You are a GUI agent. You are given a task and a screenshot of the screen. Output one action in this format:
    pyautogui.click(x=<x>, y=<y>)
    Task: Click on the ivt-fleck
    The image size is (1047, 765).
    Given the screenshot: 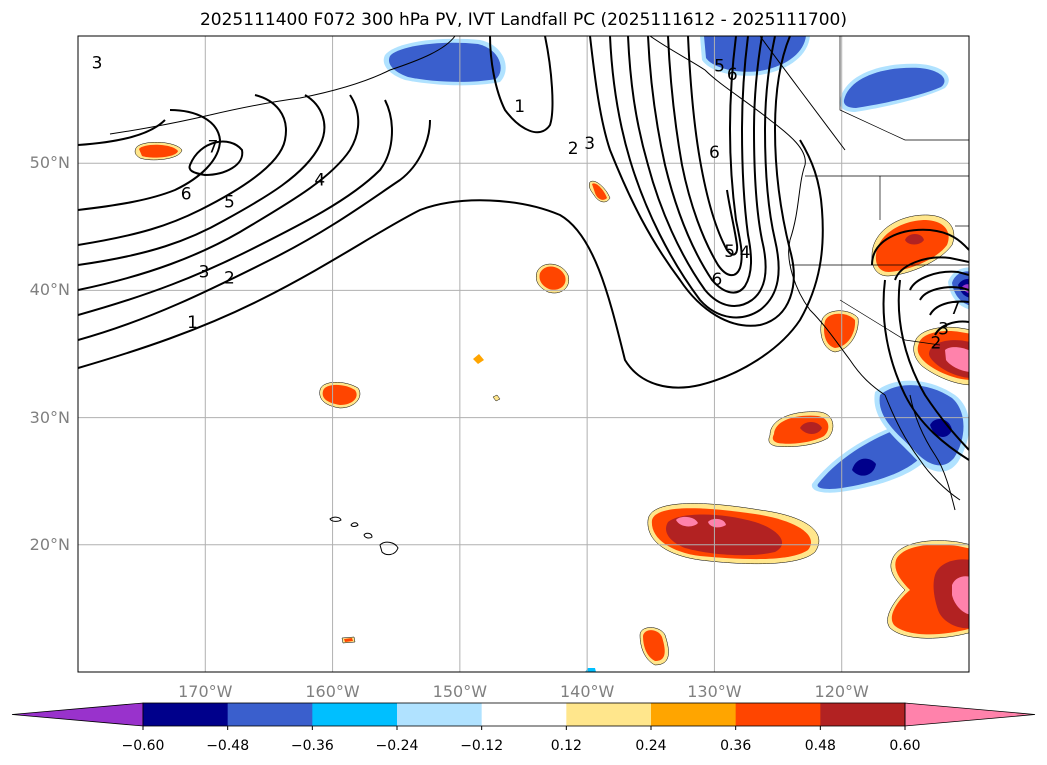 What is the action you would take?
    pyautogui.click(x=590, y=670)
    